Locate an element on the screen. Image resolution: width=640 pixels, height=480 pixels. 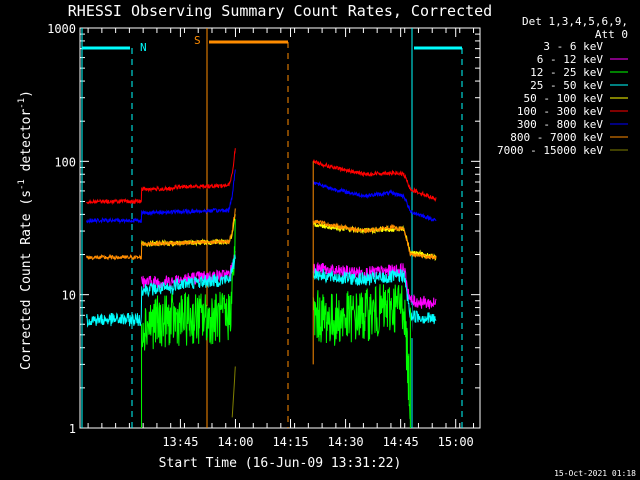
y-axis-label: Corrected Count Rate (s-1 detector-1) is located at coordinates (25, 230).